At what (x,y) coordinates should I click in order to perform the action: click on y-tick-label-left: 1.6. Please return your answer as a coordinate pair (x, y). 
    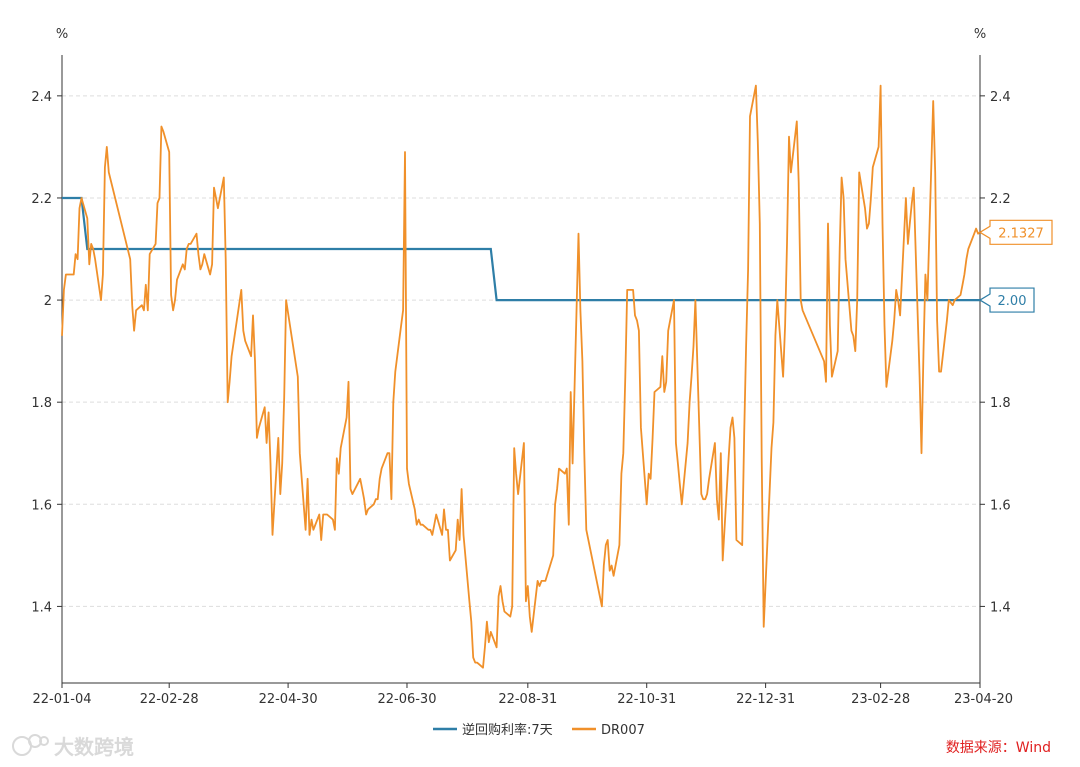
    Looking at the image, I should click on (41, 505).